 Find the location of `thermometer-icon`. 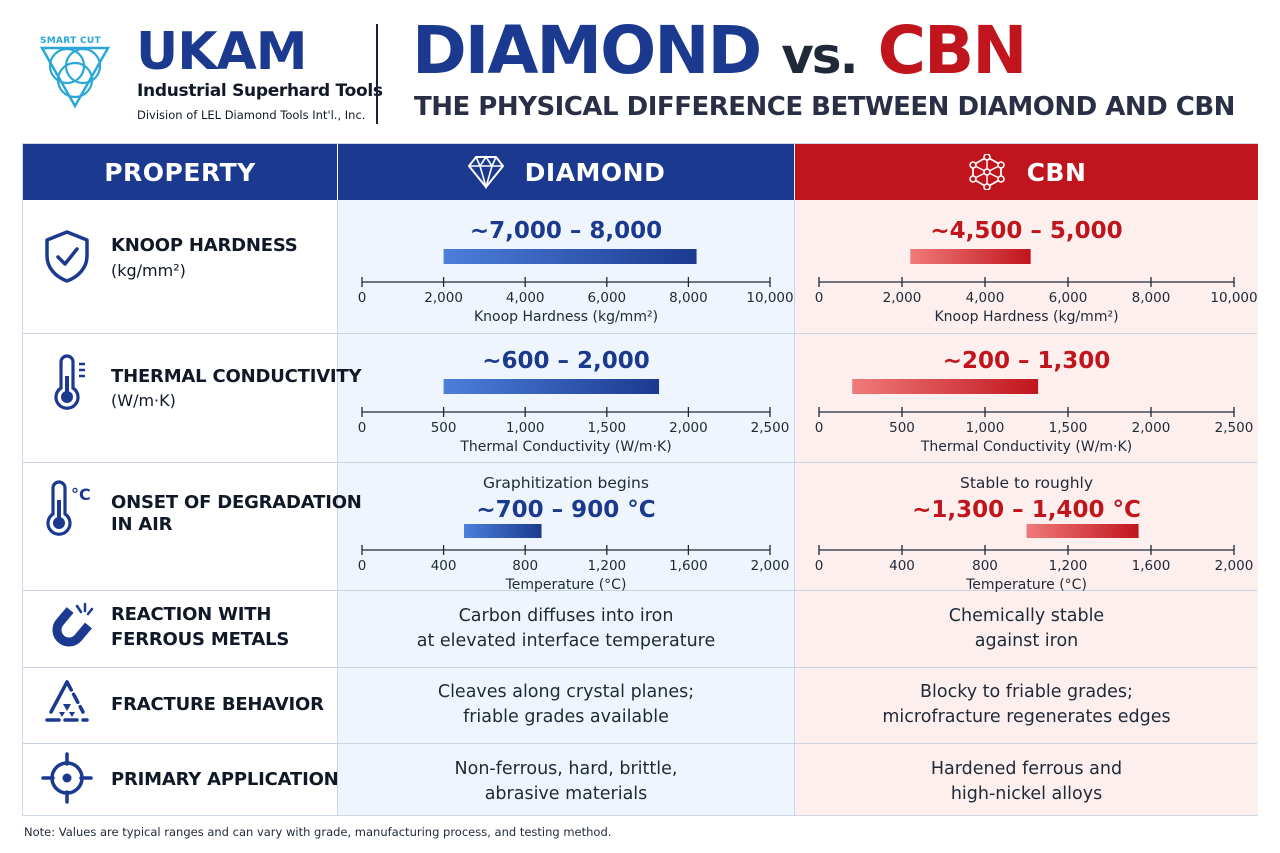

thermometer-icon is located at coordinates (69, 382).